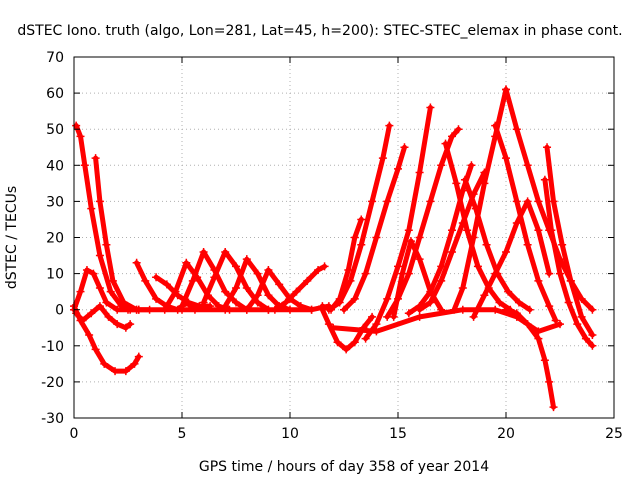 This screenshot has height=480, width=640. What do you see at coordinates (55, 58) in the screenshot?
I see `y-tick-label: 70` at bounding box center [55, 58].